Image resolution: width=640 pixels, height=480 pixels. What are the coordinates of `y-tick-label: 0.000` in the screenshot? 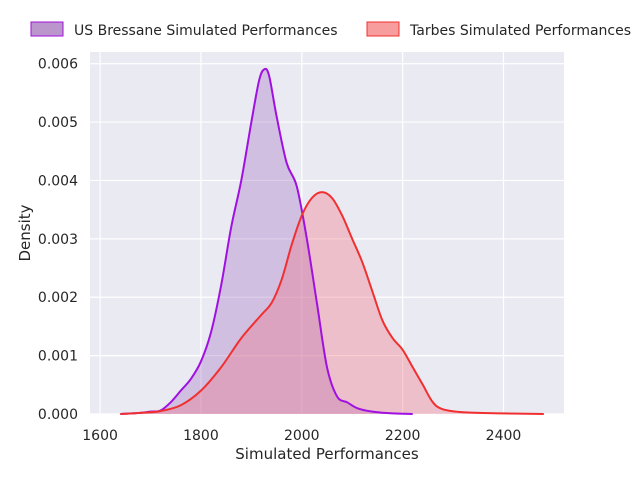 It's located at (58, 415).